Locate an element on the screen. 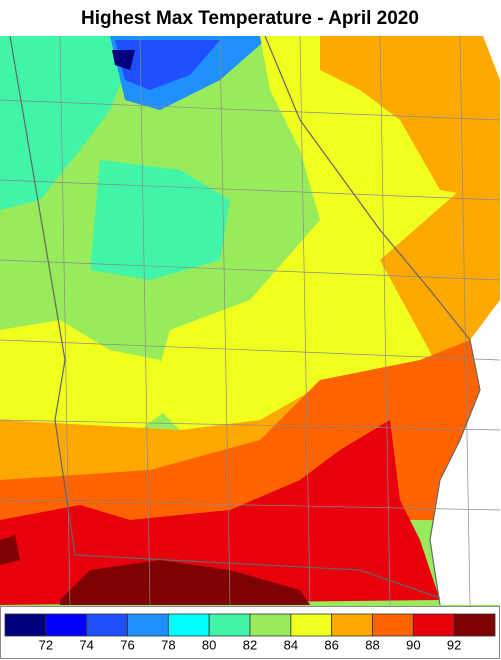 The height and width of the screenshot is (660, 501). legend-label: 80 is located at coordinates (209, 644).